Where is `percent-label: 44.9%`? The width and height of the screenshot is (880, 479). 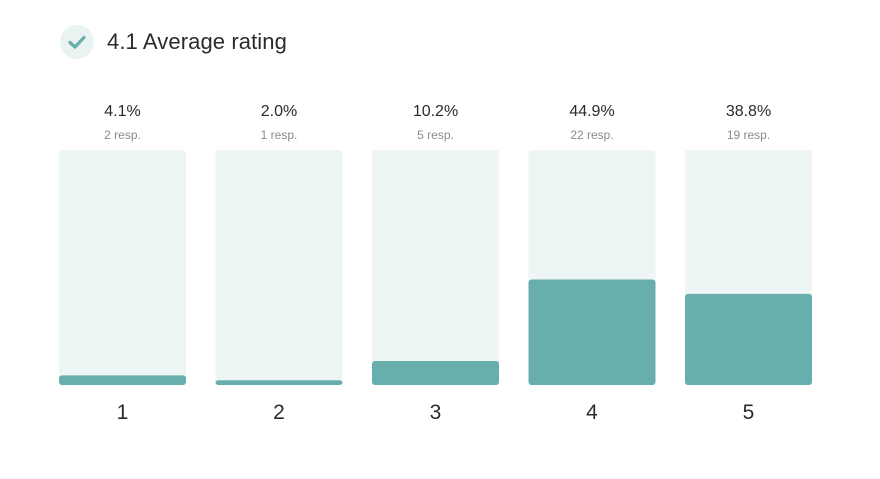 percent-label: 44.9% is located at coordinates (591, 111).